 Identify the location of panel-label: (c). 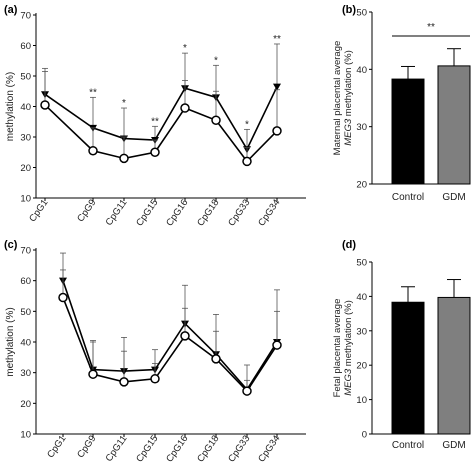
(11, 245).